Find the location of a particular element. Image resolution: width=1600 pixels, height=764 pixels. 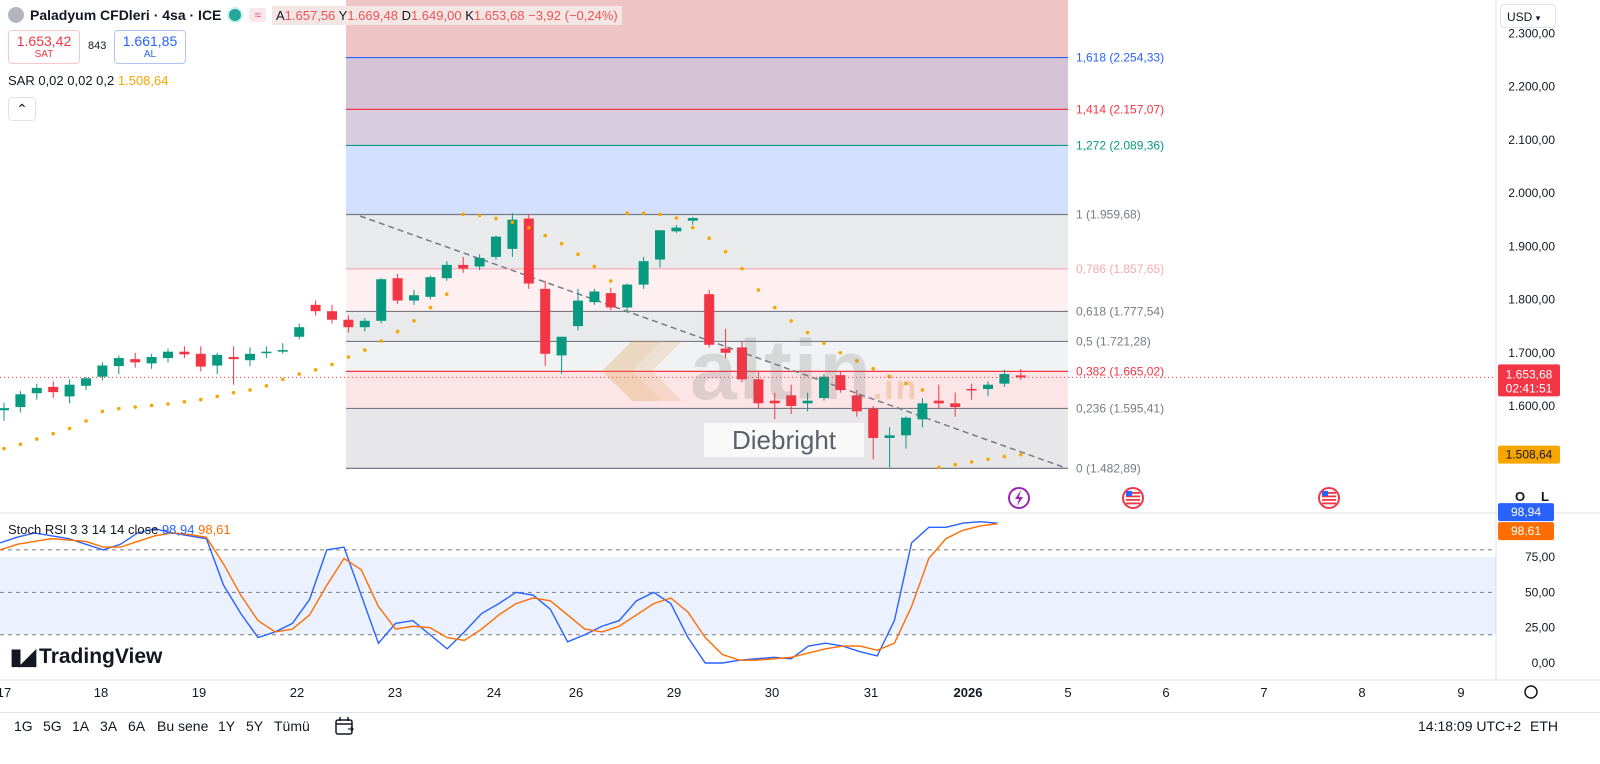

watermark-brand-name: altin is located at coordinates (781, 370).